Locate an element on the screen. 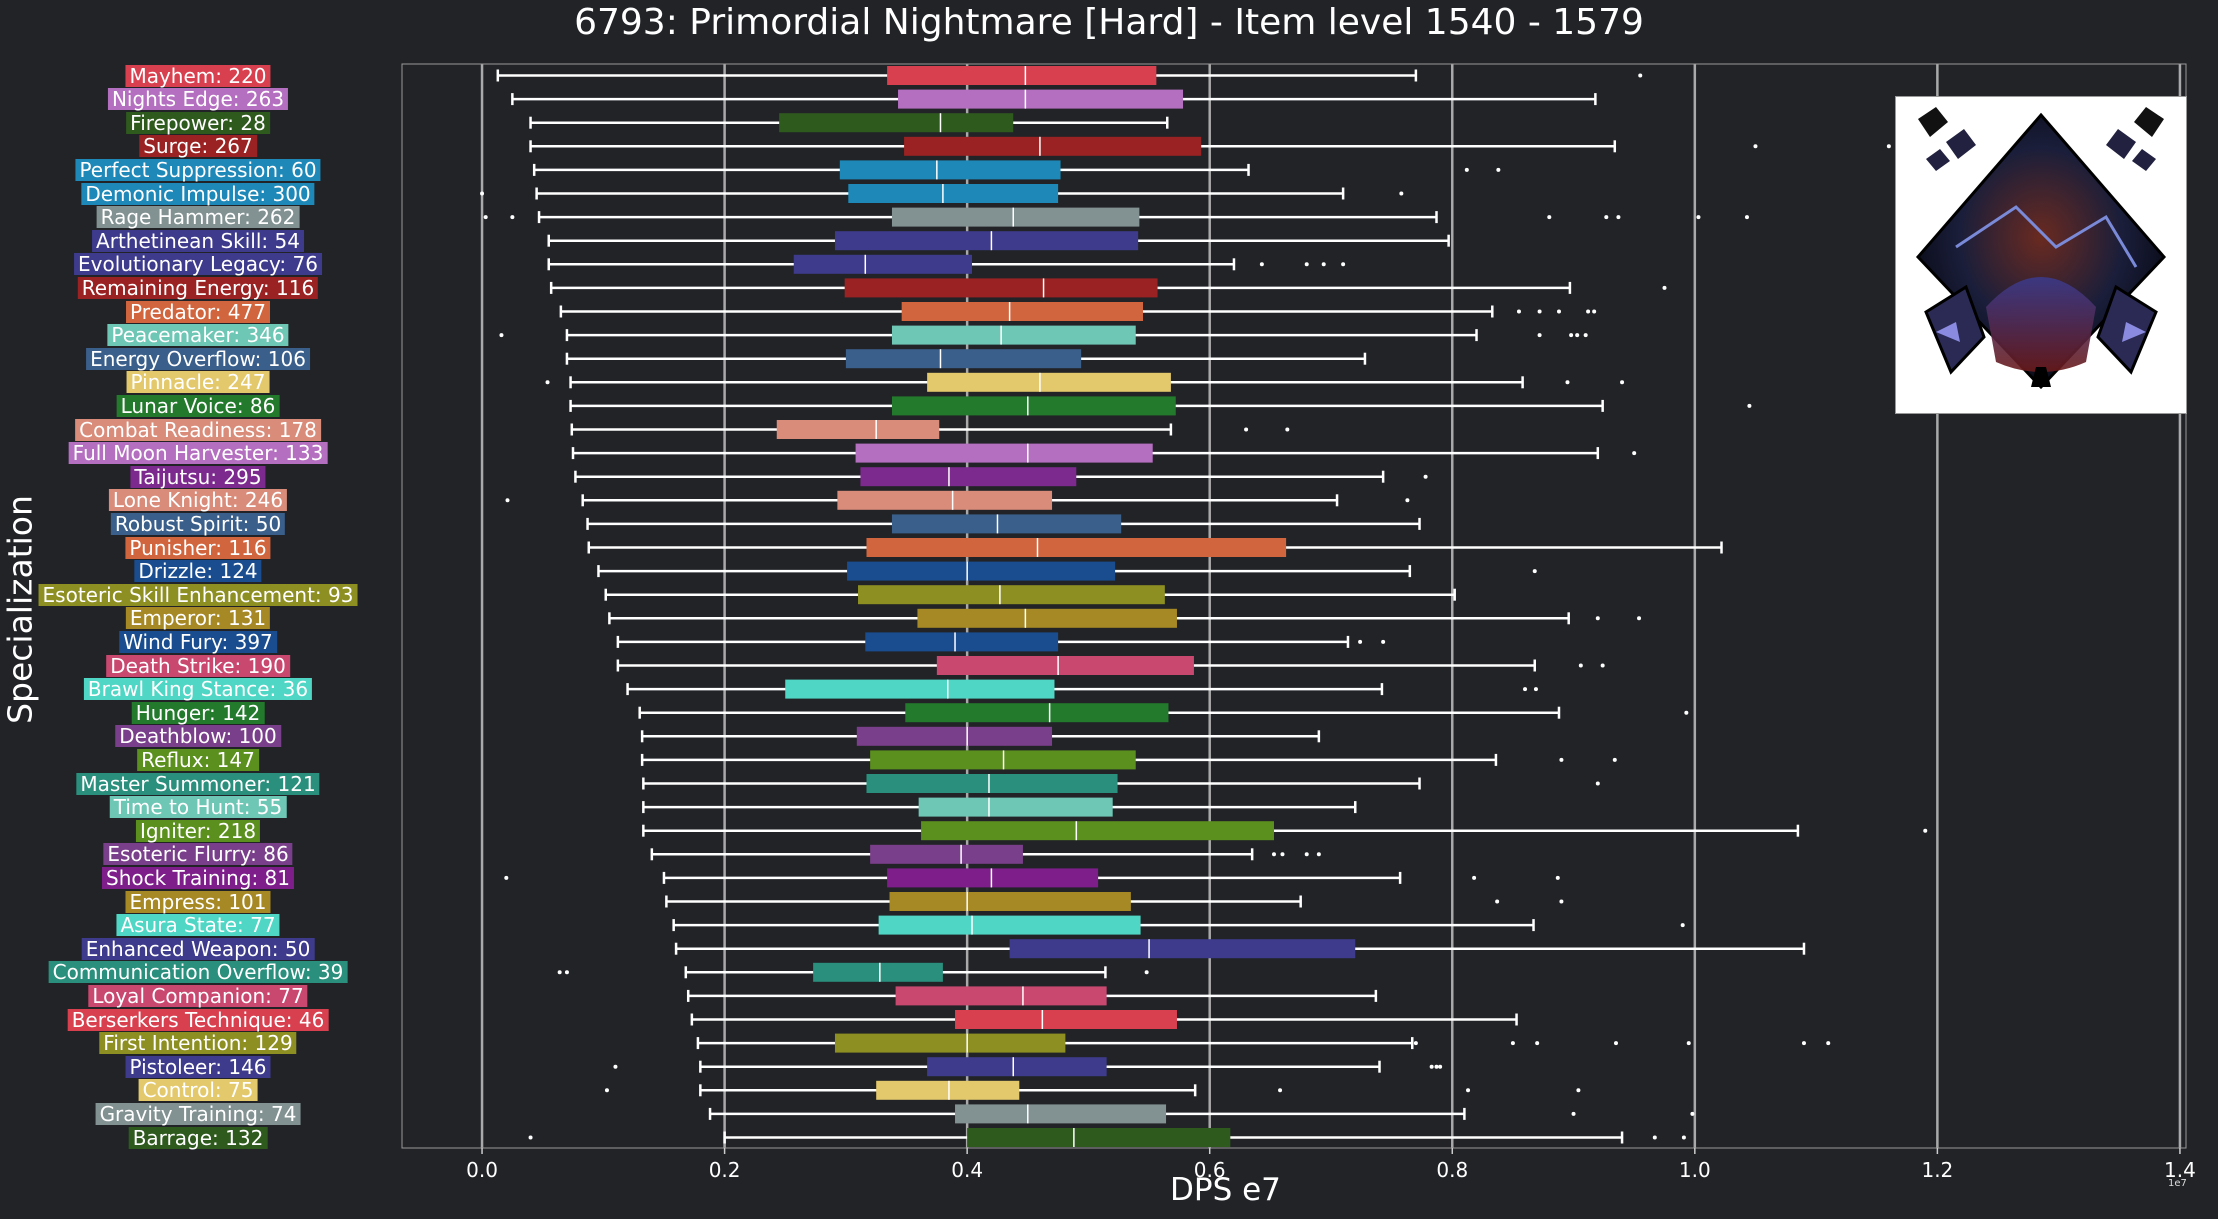 The width and height of the screenshot is (2218, 1219). category-label: Igniter: 218 is located at coordinates (198, 830).